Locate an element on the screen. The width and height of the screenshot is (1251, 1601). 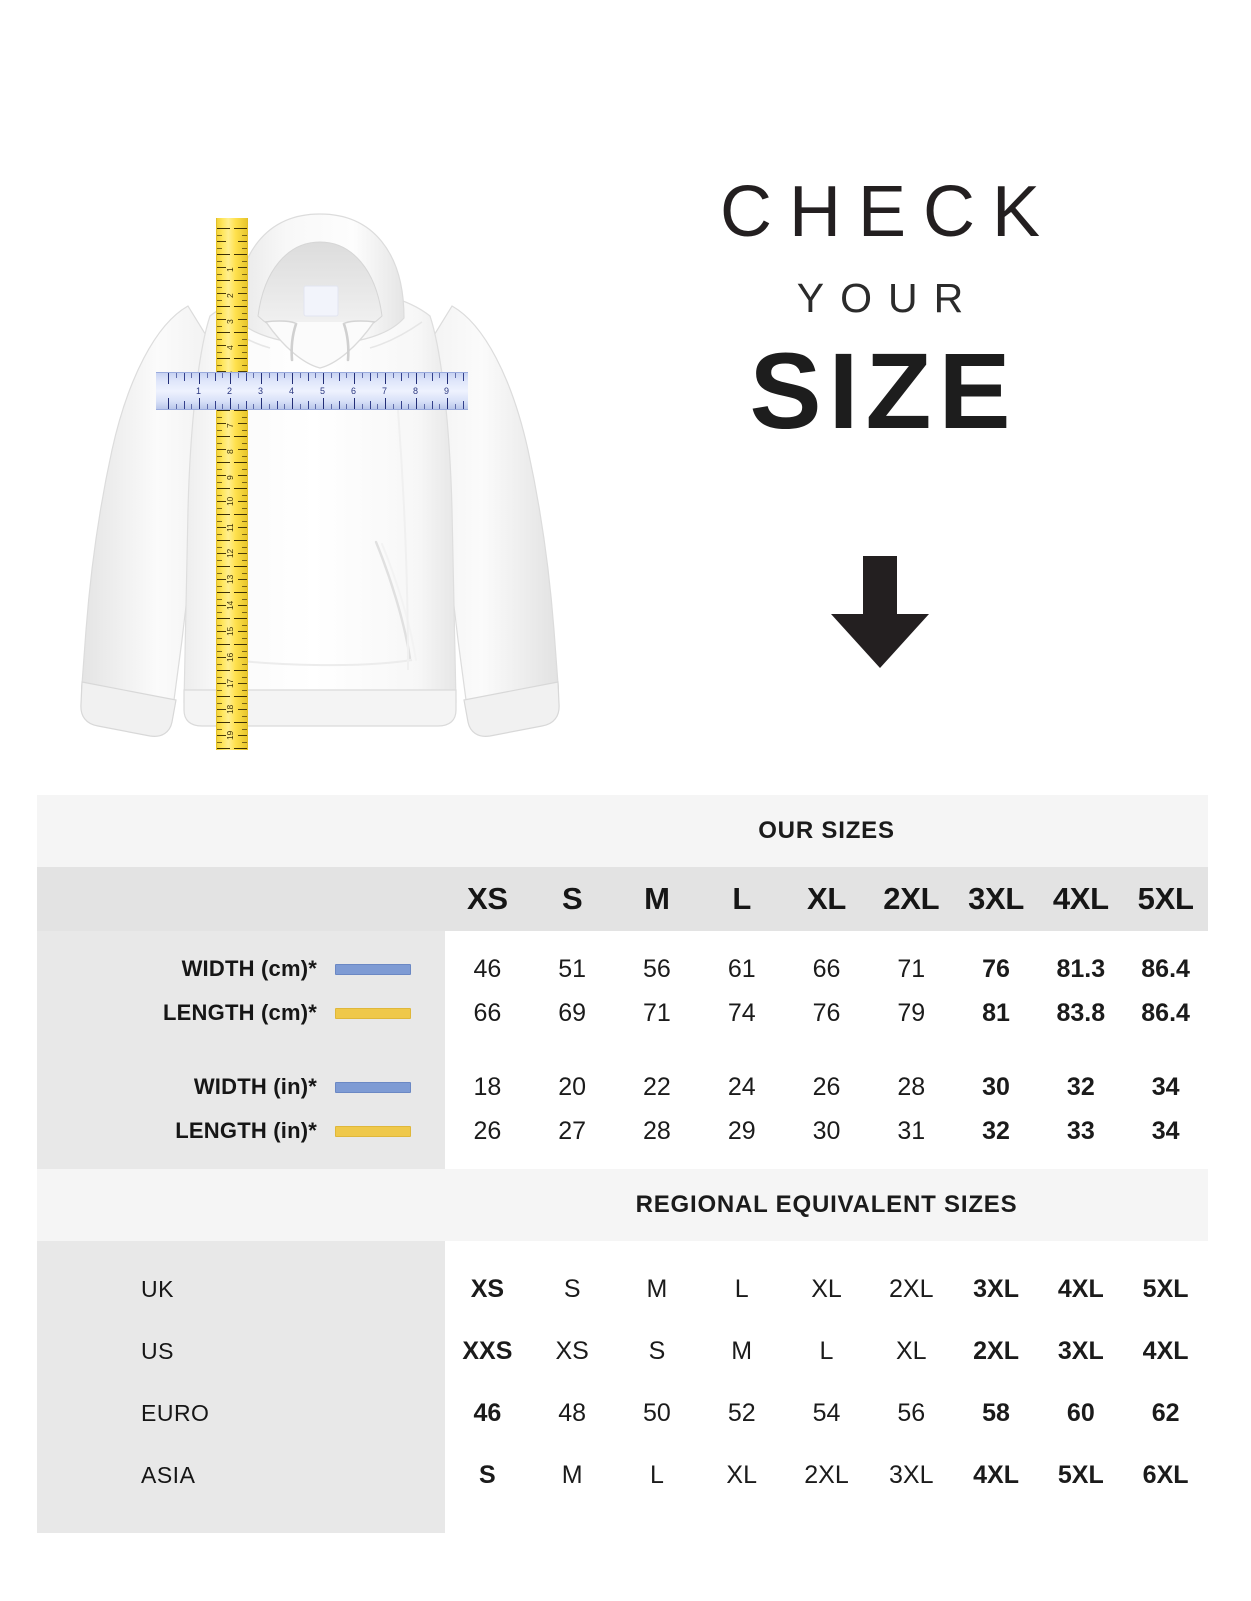
table-cell: 6XL is located at coordinates (1165, 1475).